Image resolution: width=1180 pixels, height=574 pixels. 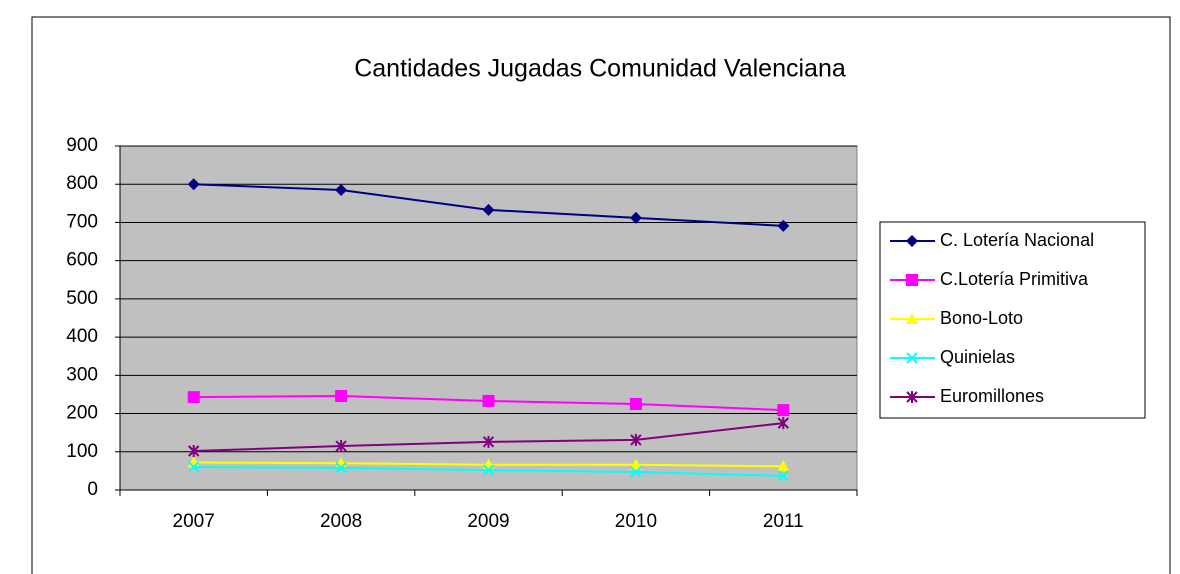 What do you see at coordinates (82, 451) in the screenshot?
I see `y-tick-label: 100` at bounding box center [82, 451].